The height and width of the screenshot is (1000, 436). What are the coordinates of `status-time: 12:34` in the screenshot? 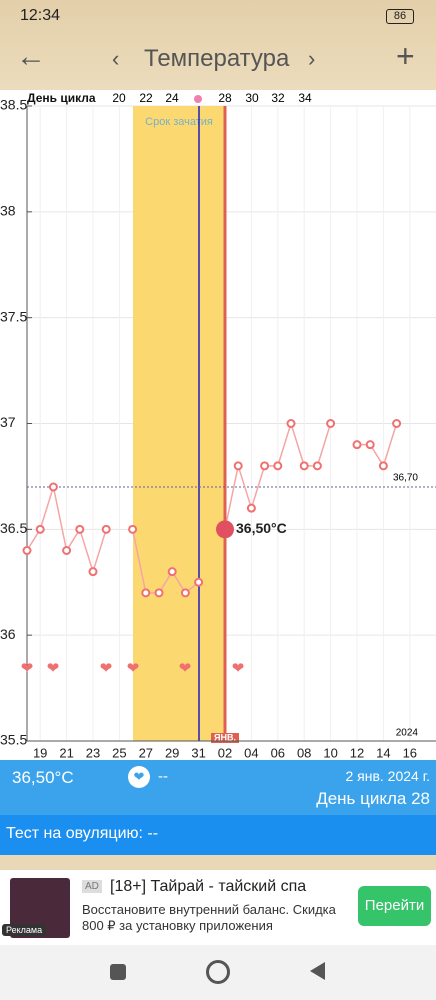 It's located at (40, 15).